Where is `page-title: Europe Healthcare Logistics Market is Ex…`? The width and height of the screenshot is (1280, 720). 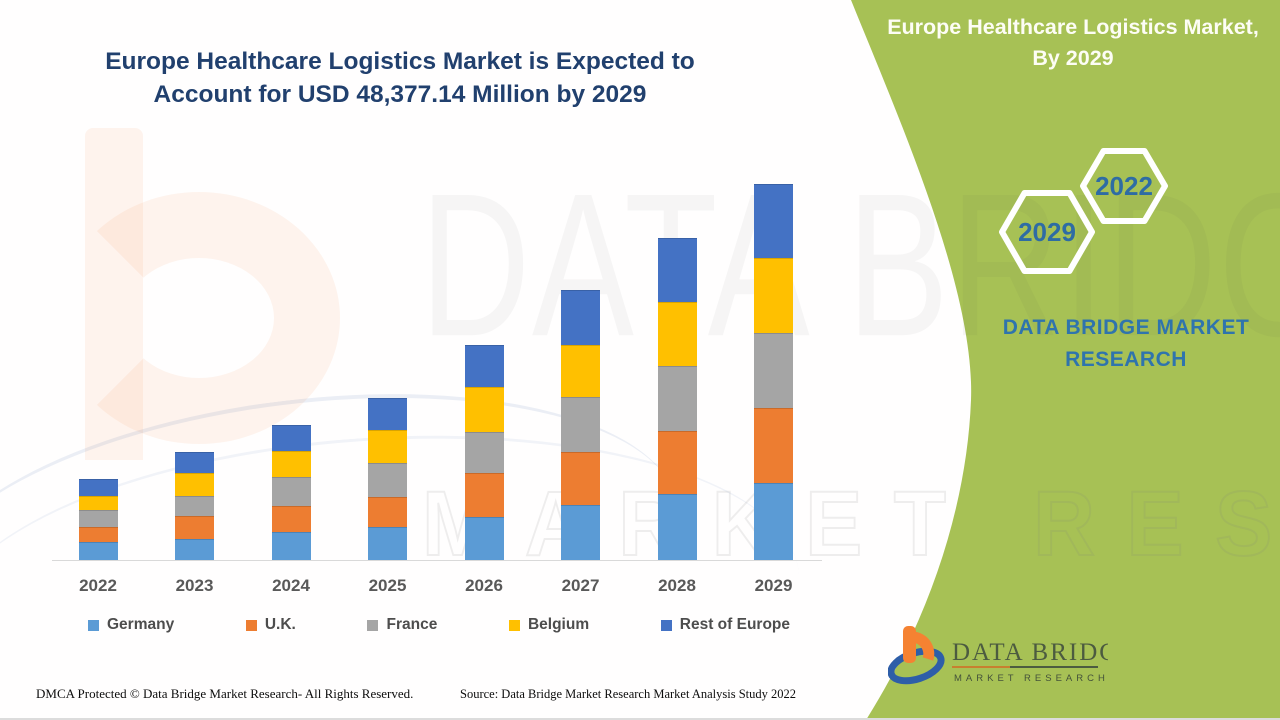
page-title: Europe Healthcare Logistics Market is Ex… is located at coordinates (400, 78).